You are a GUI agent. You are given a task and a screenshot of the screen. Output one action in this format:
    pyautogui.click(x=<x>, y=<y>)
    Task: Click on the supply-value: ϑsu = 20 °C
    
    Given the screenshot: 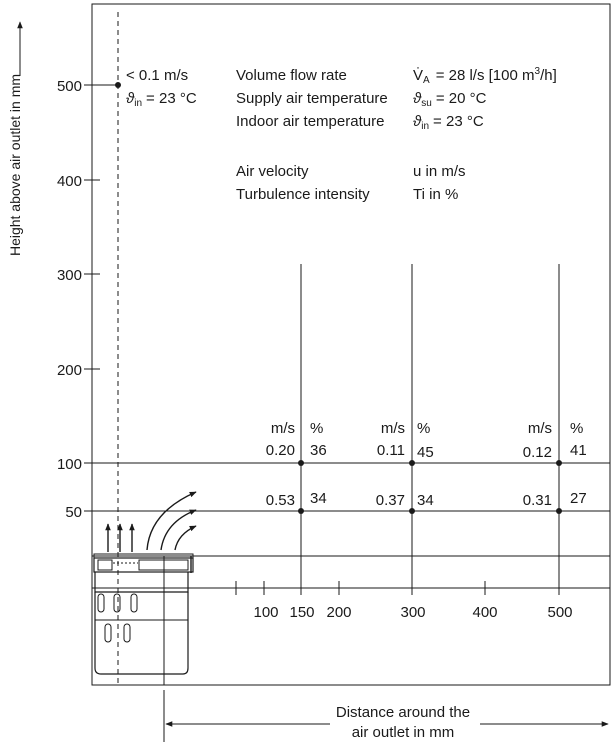 What is the action you would take?
    pyautogui.click(x=450, y=99)
    